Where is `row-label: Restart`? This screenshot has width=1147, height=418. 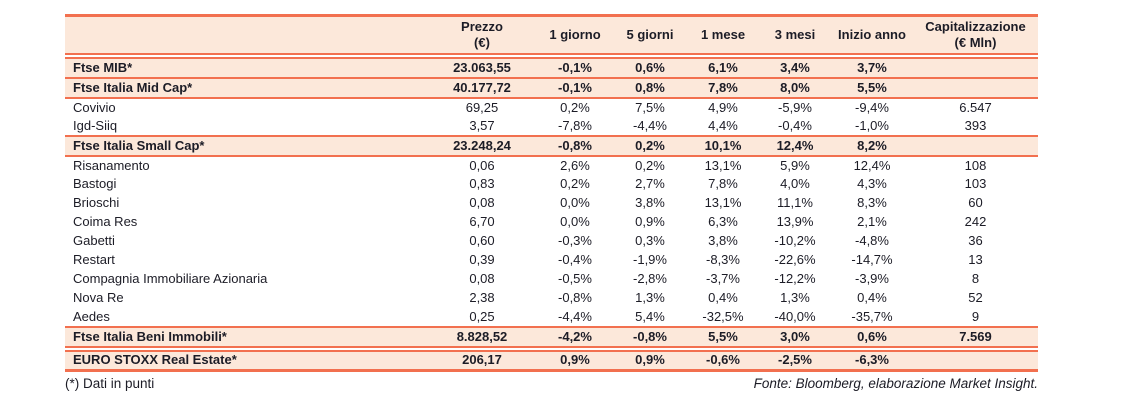
row-label: Restart is located at coordinates (94, 260).